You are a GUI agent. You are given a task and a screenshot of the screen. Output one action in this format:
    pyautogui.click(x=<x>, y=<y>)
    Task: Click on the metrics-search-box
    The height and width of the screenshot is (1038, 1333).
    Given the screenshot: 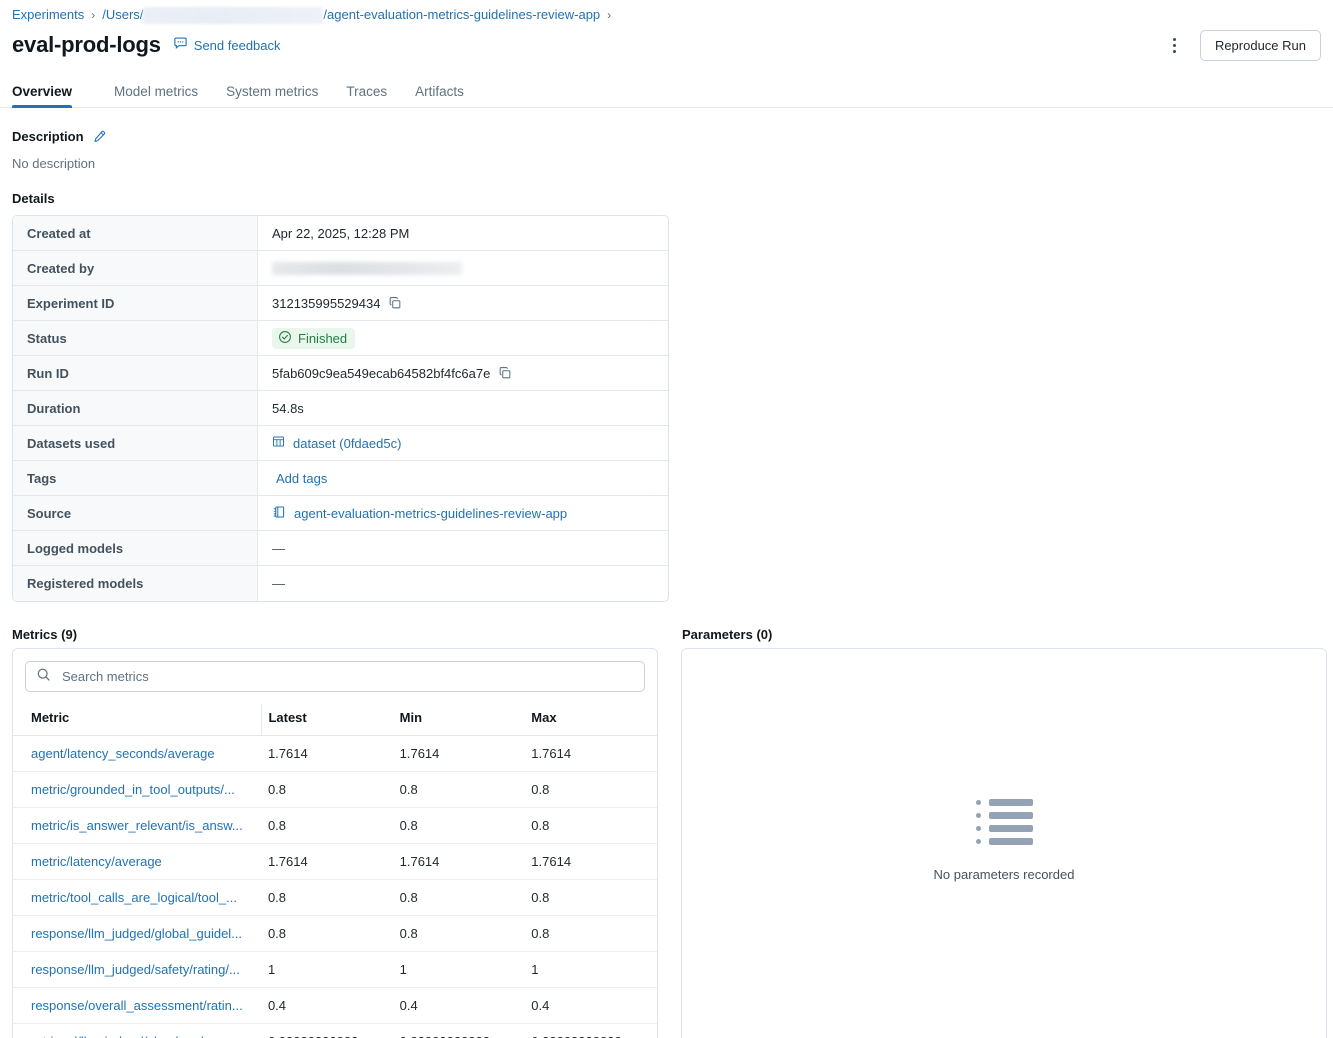 What is the action you would take?
    pyautogui.click(x=335, y=676)
    